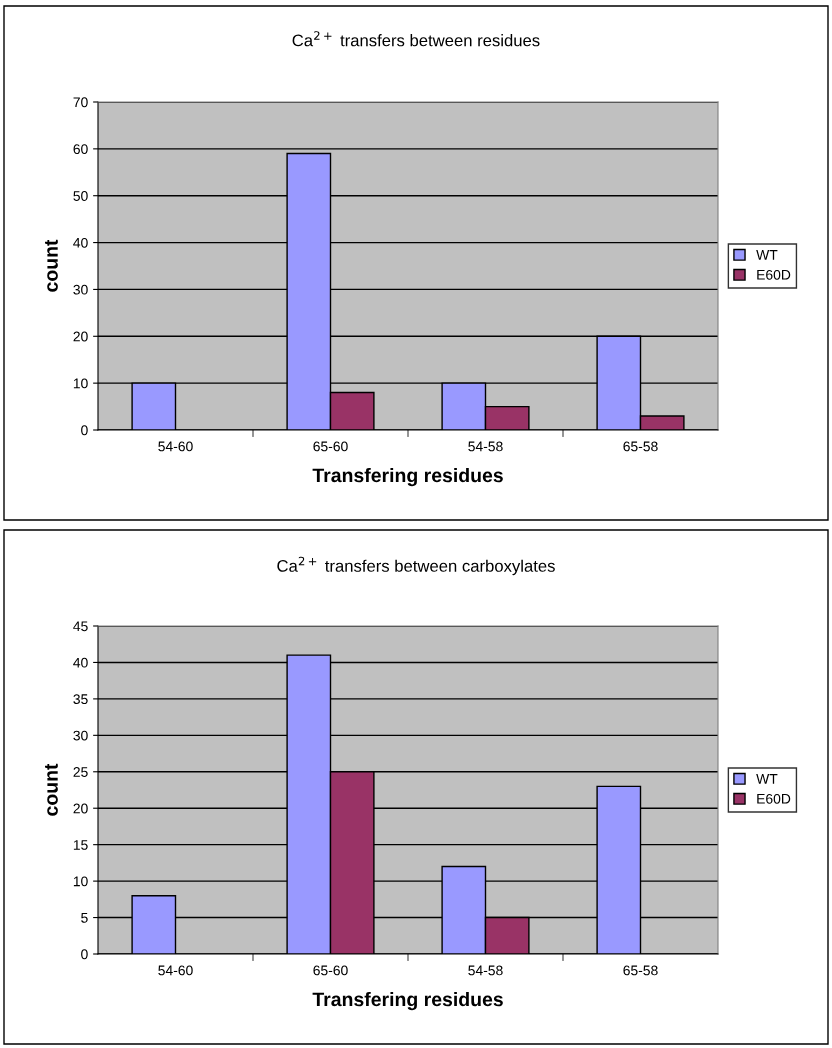 The image size is (832, 1048). I want to click on y-tick-label: 70, so click(80, 102).